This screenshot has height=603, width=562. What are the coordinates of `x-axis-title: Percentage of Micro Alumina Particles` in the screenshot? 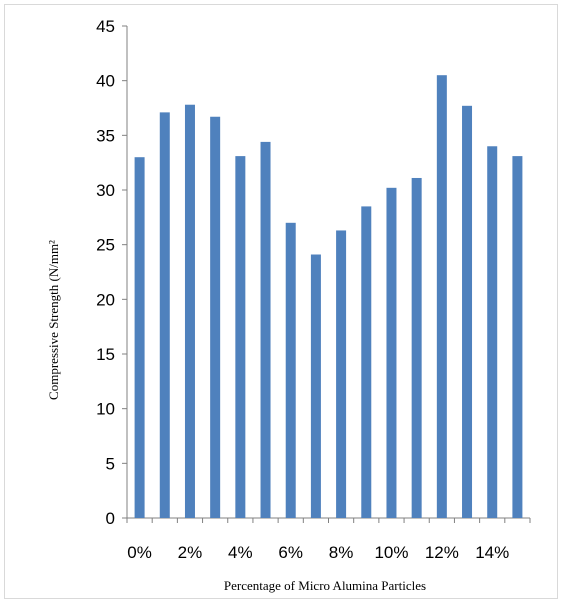 It's located at (325, 585).